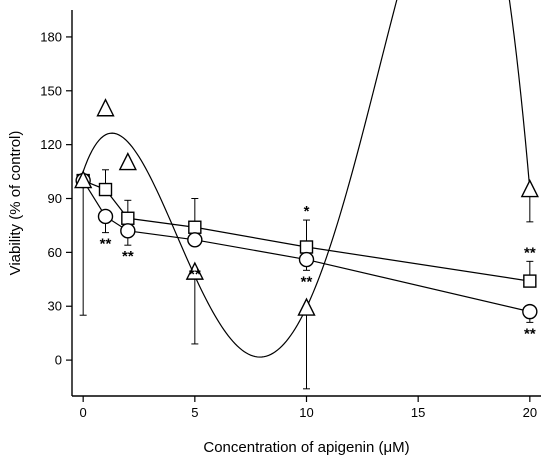 The height and width of the screenshot is (467, 550). I want to click on x-axis-label: Concentration of apigenin (μM), so click(306, 447).